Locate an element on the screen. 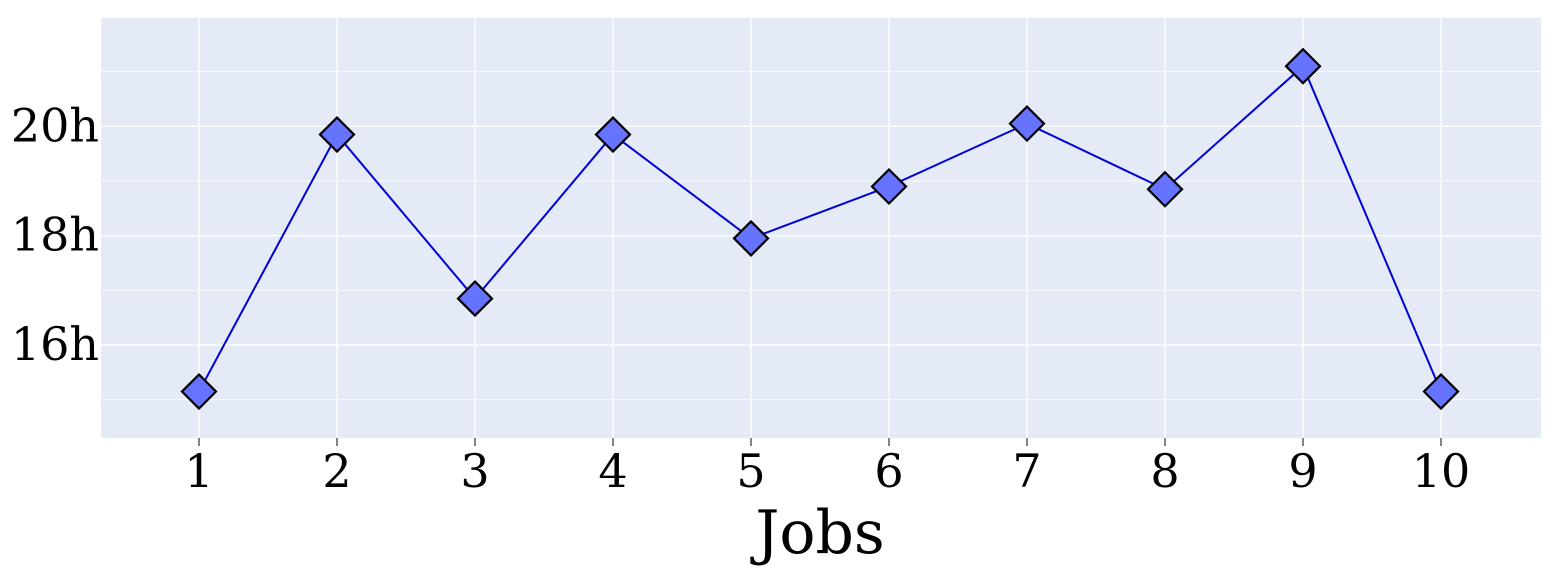  x-tick-label: 1 is located at coordinates (198, 471).